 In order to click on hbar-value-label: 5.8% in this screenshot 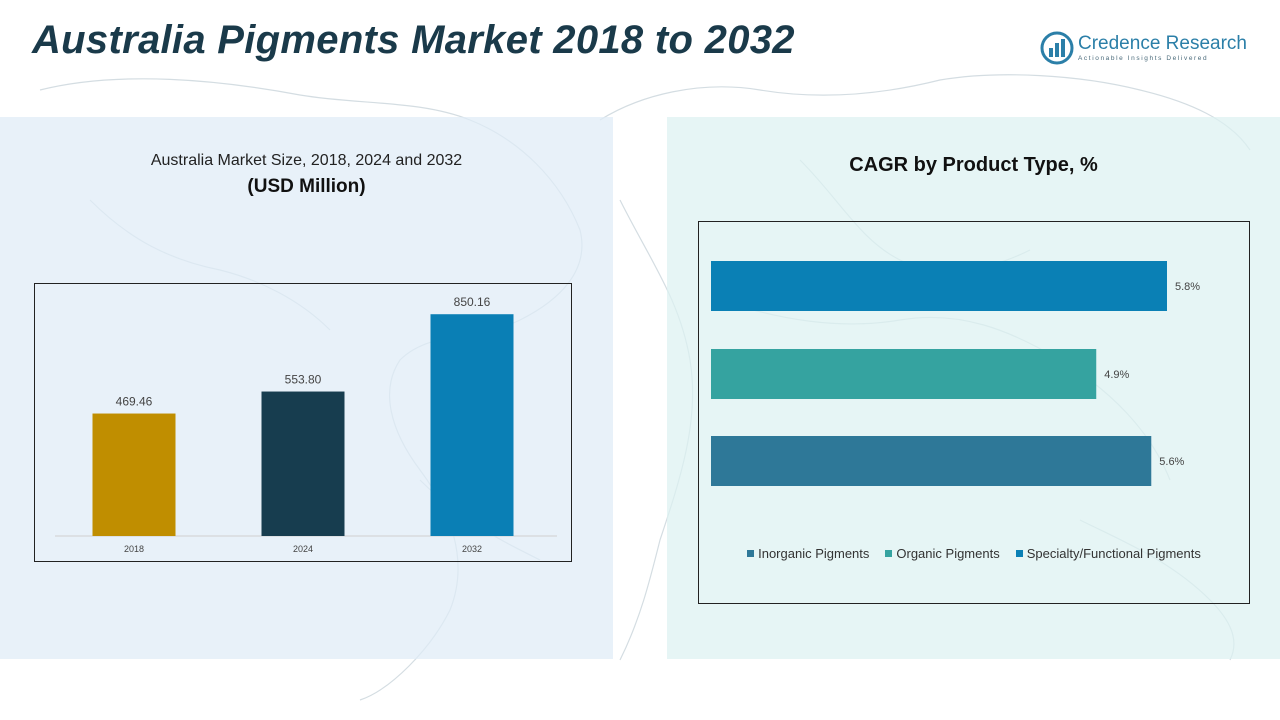, I will do `click(1187, 287)`.